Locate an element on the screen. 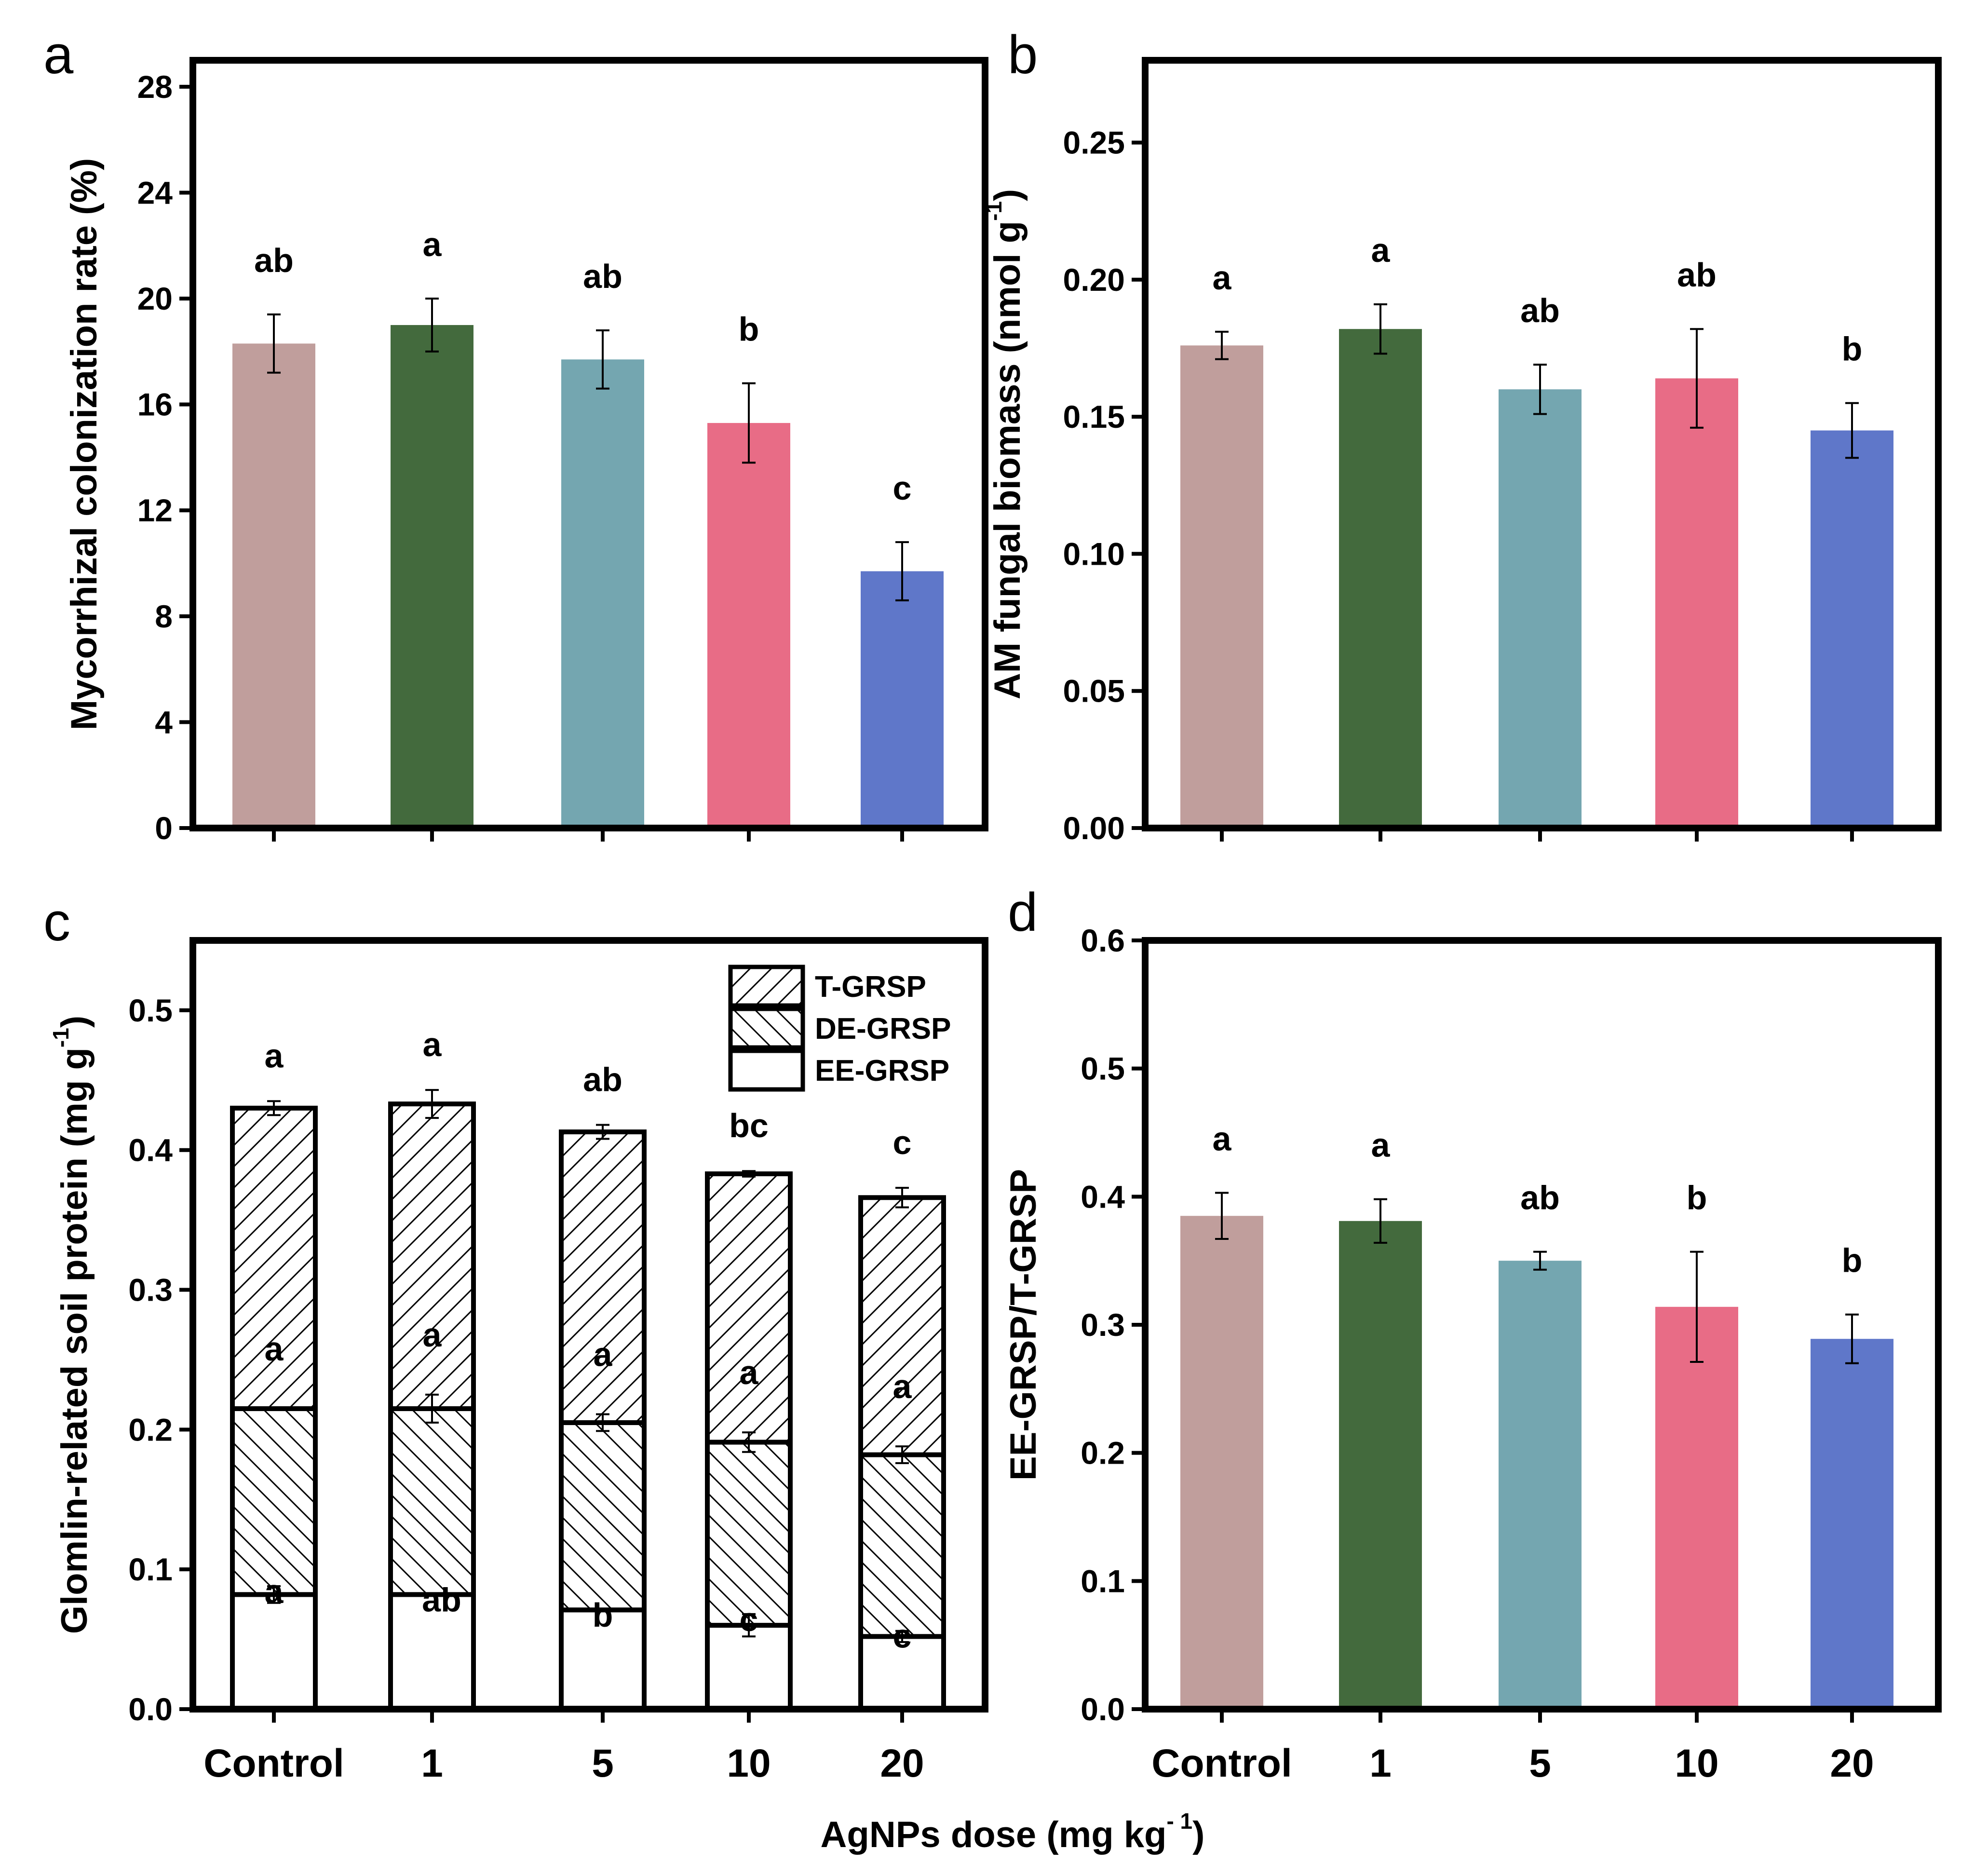 The width and height of the screenshot is (1974, 1876). y-tick-label: 20 is located at coordinates (155, 298).